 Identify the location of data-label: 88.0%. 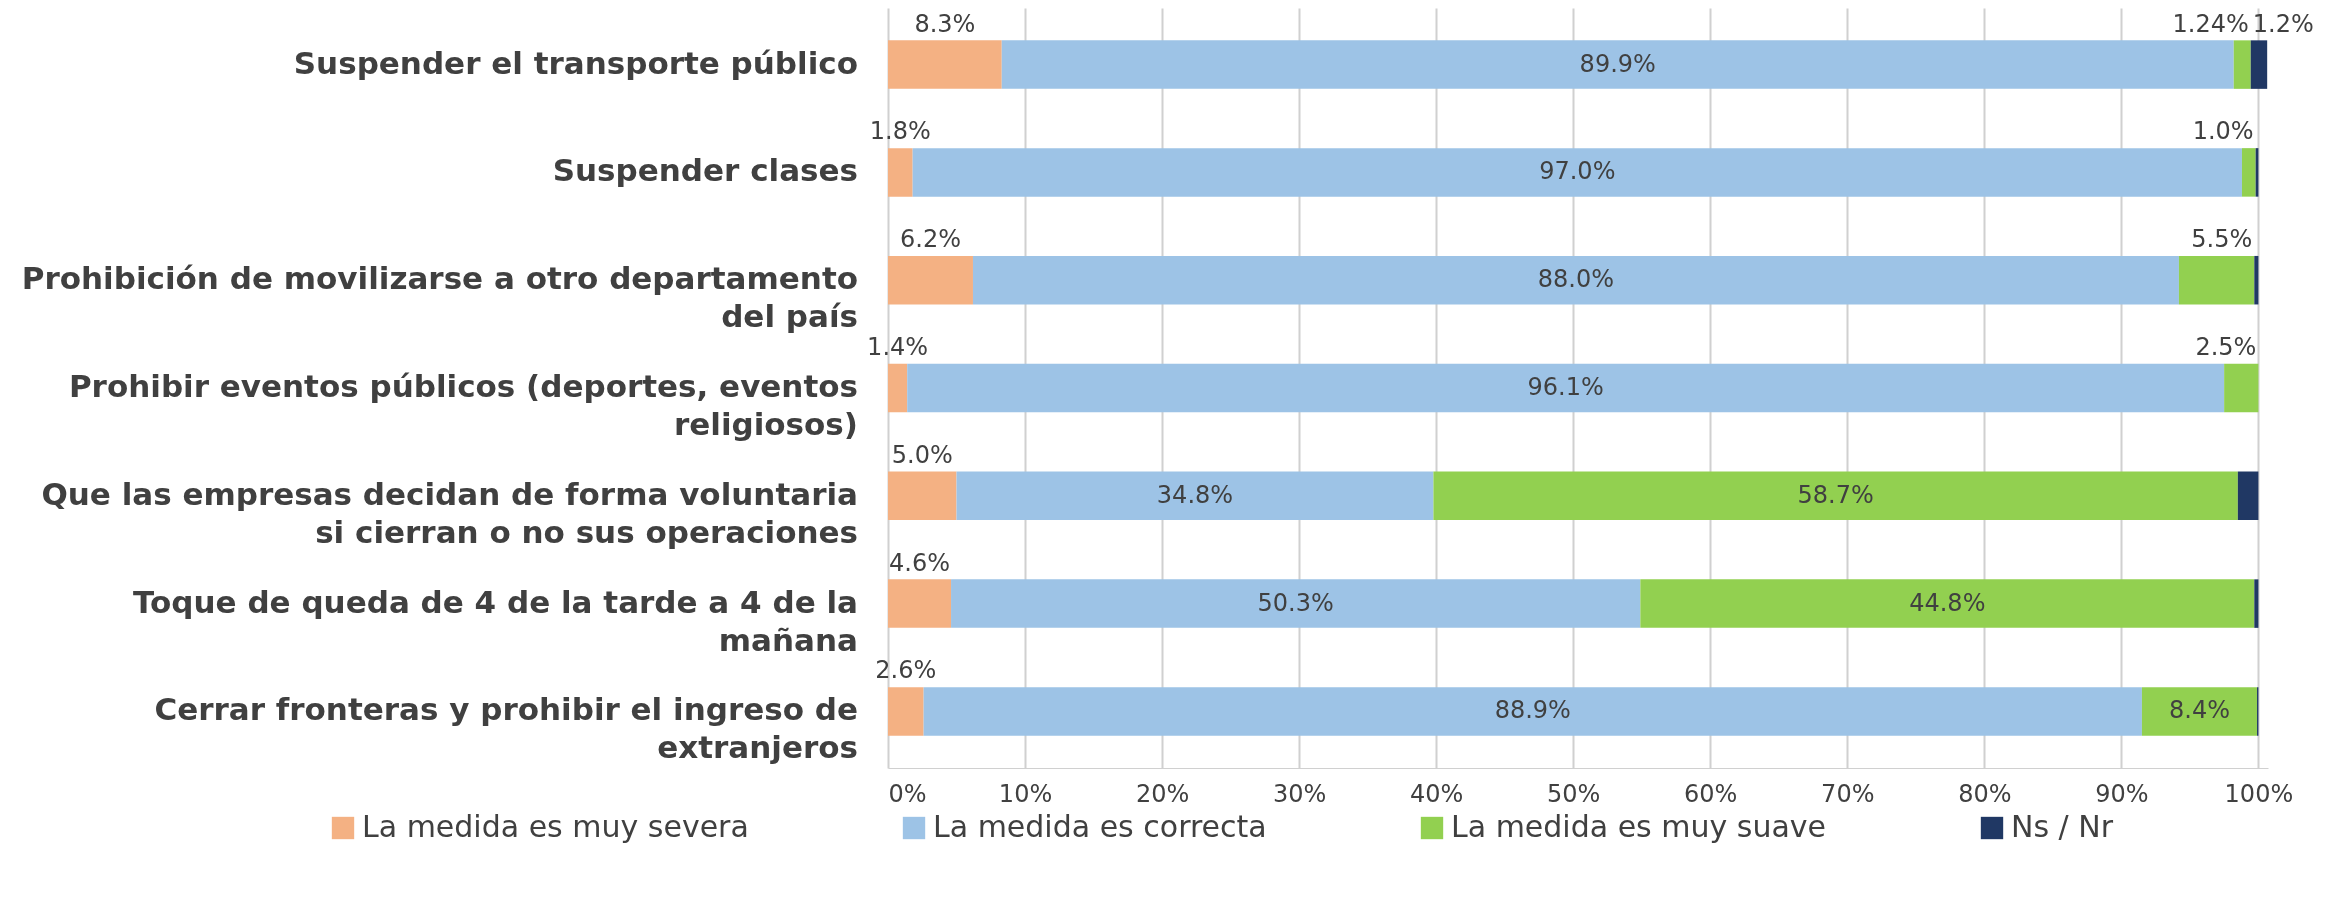
(1576, 279).